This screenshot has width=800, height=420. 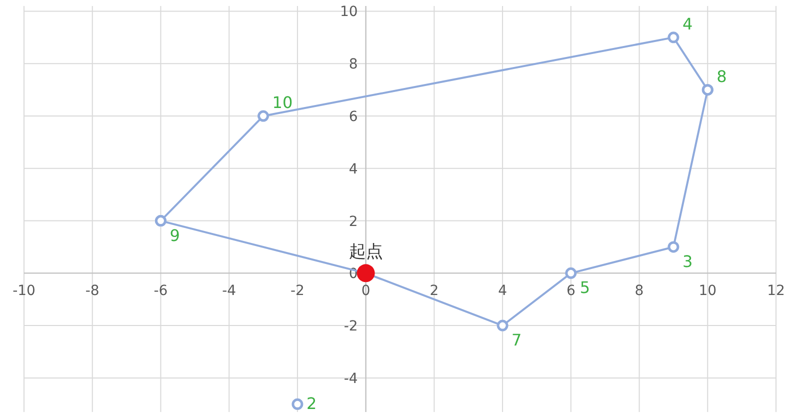 I want to click on annotation: 7, so click(x=517, y=340).